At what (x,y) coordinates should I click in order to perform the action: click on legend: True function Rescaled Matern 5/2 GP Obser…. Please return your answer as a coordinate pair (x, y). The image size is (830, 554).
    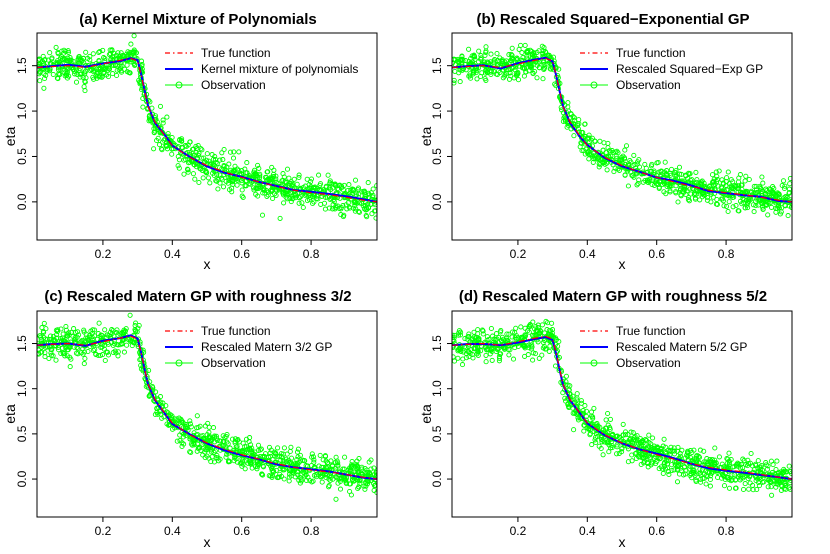
    Looking at the image, I should click on (663, 347).